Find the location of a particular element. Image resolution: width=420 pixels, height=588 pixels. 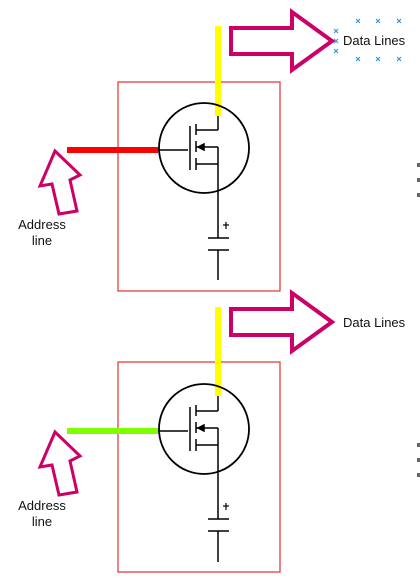

cell-2-data-label: Data Lines is located at coordinates (374, 322).